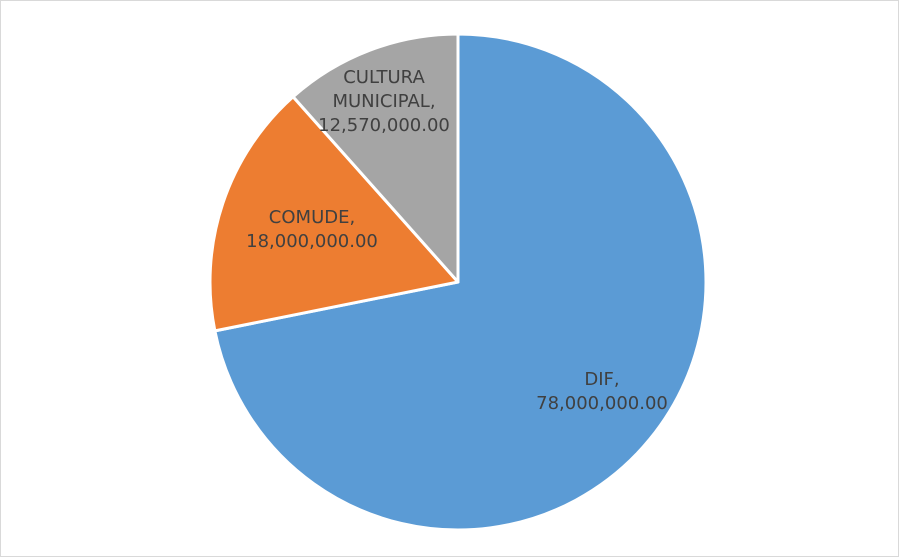  What do you see at coordinates (602, 403) in the screenshot?
I see `data-label-line: 78,000,000.00` at bounding box center [602, 403].